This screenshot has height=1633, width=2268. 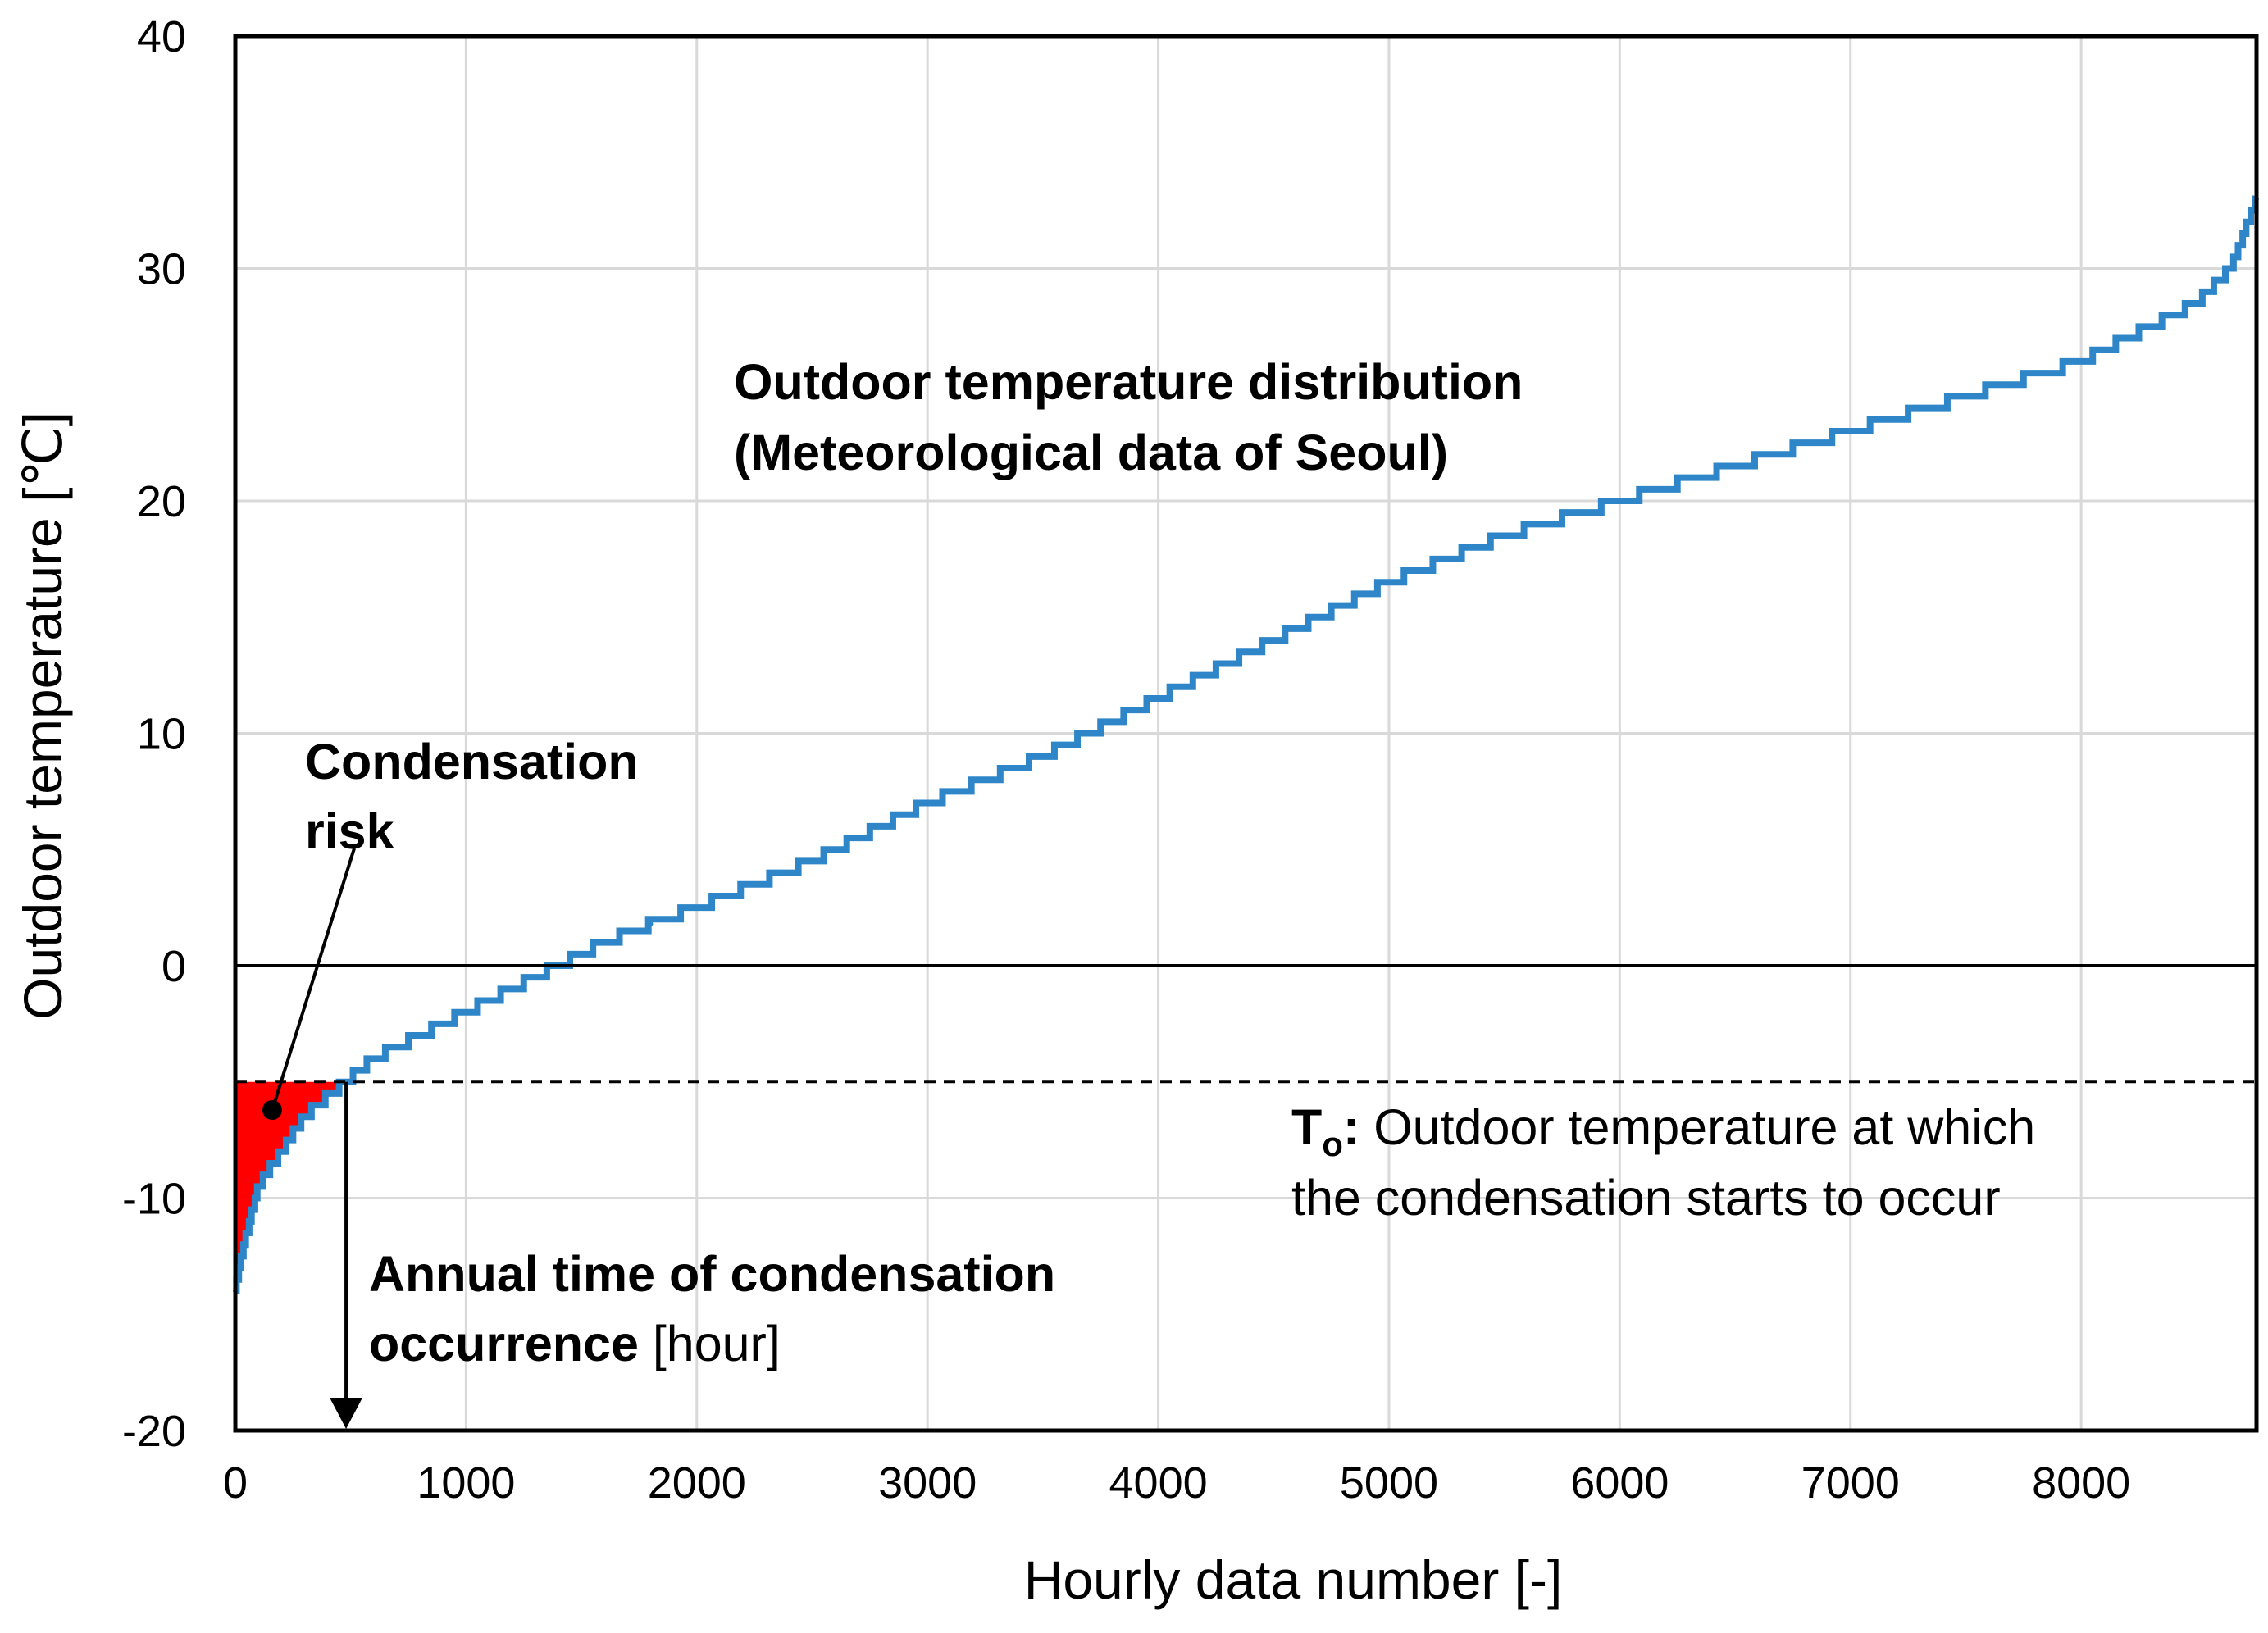 I want to click on y-tick-label: -20, so click(x=154, y=1431).